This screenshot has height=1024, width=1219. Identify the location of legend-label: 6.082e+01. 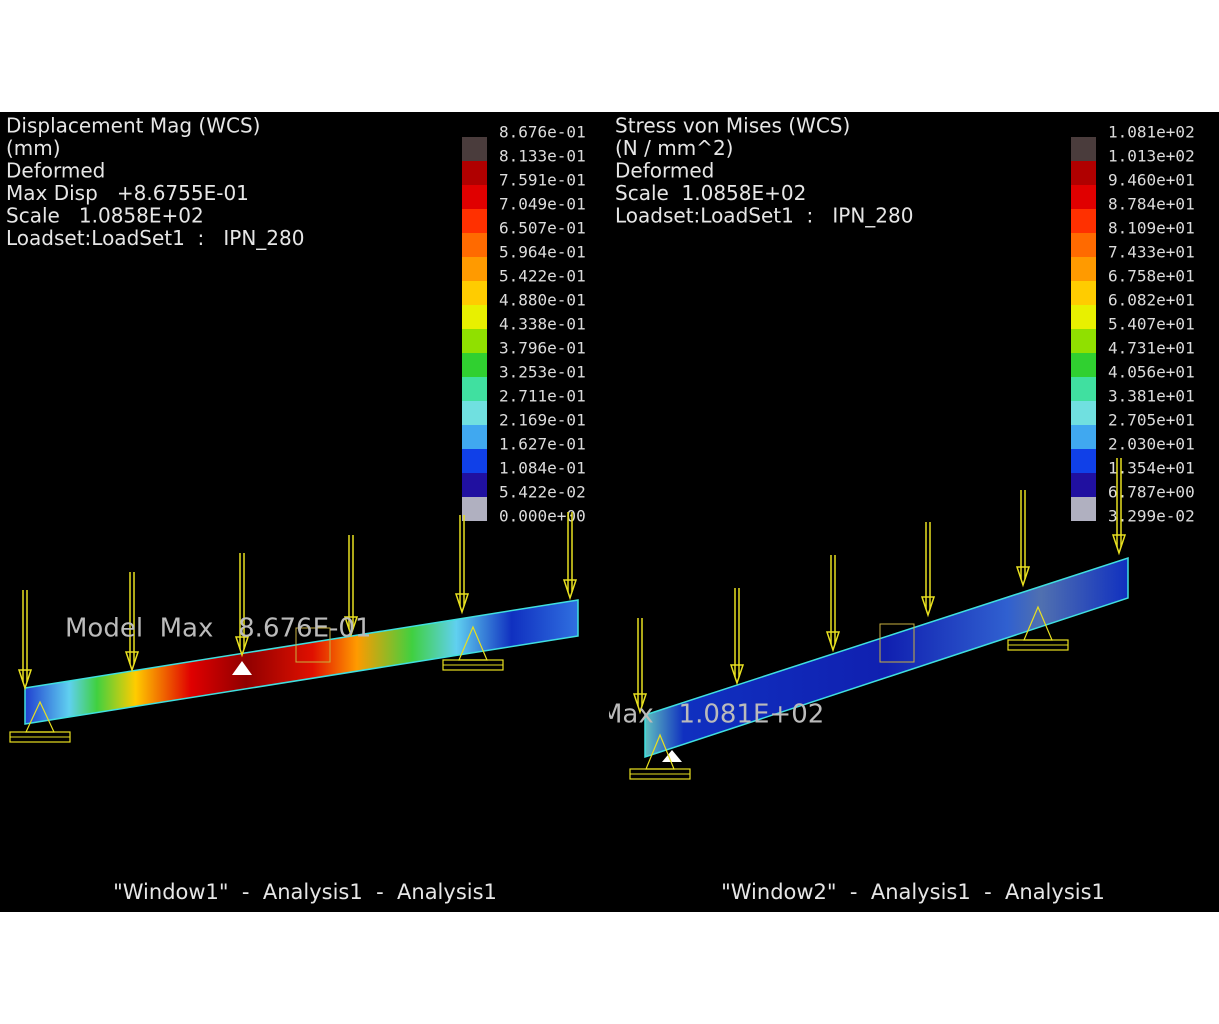
(1151, 300).